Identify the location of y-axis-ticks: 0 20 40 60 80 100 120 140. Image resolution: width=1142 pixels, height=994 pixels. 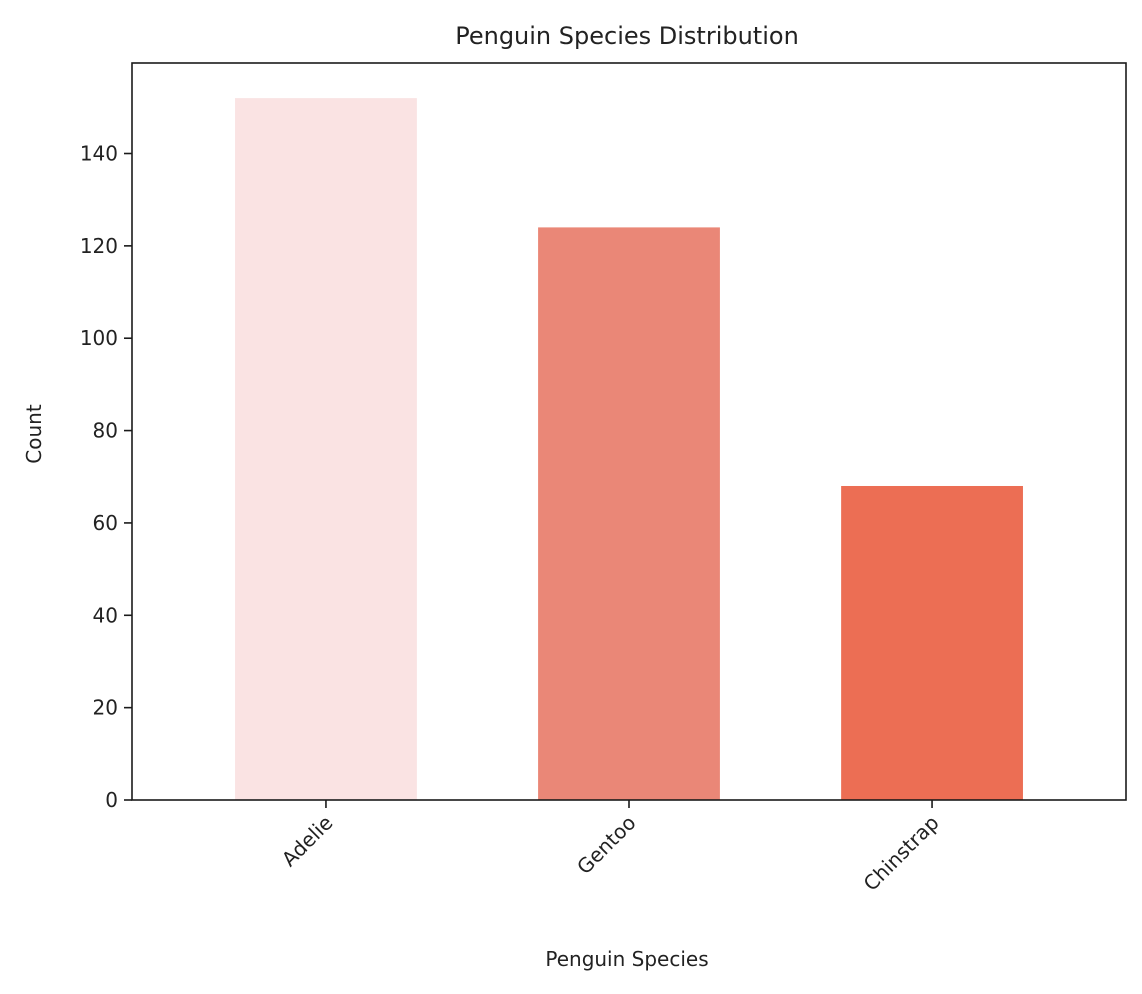
(106, 477).